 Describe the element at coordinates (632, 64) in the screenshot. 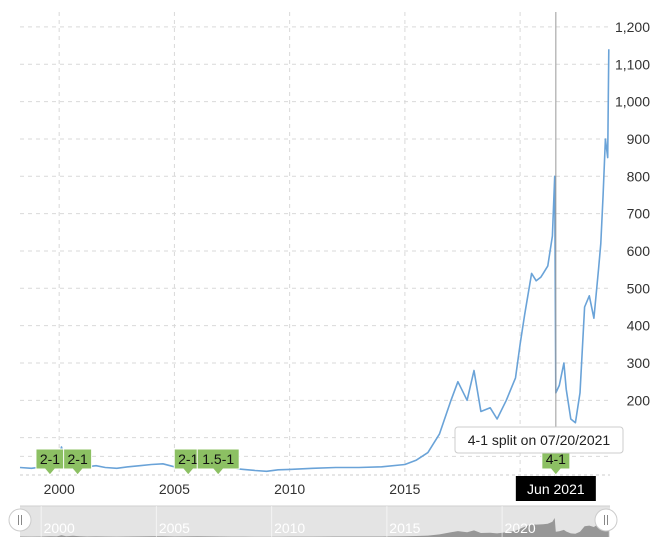

I see `y-tick-label: 1,100` at that location.